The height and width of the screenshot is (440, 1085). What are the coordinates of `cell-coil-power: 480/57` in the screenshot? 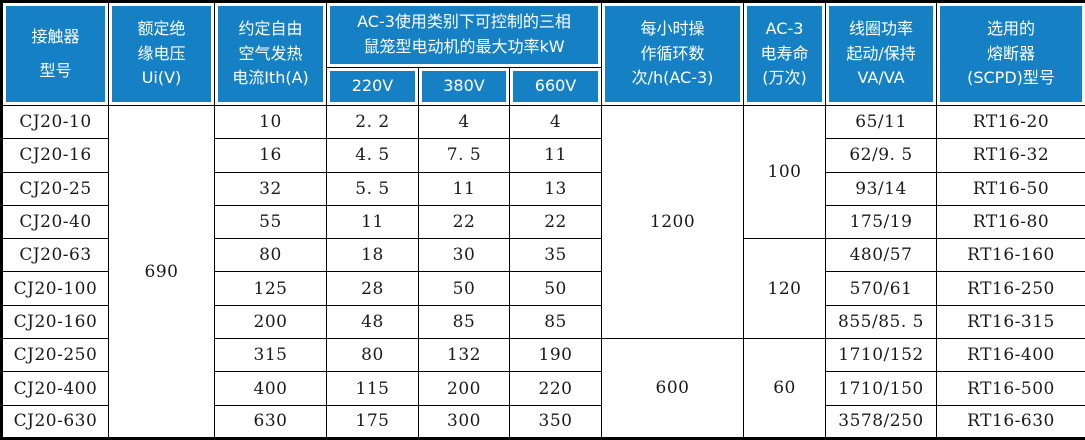 It's located at (881, 255).